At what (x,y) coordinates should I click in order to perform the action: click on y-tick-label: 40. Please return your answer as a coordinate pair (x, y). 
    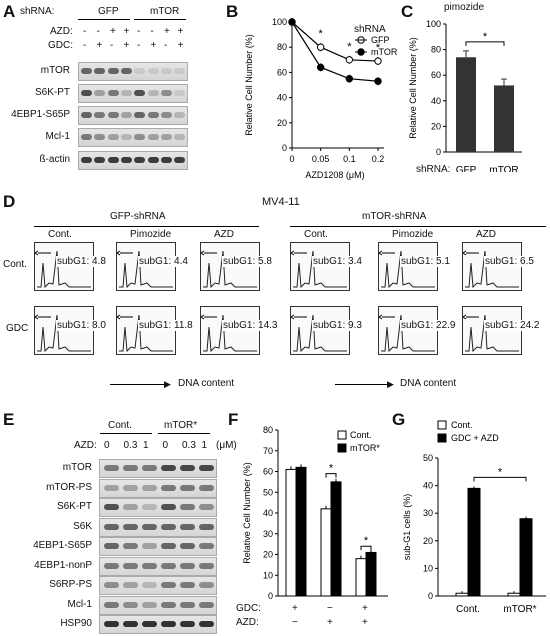
    Looking at the image, I should click on (282, 98).